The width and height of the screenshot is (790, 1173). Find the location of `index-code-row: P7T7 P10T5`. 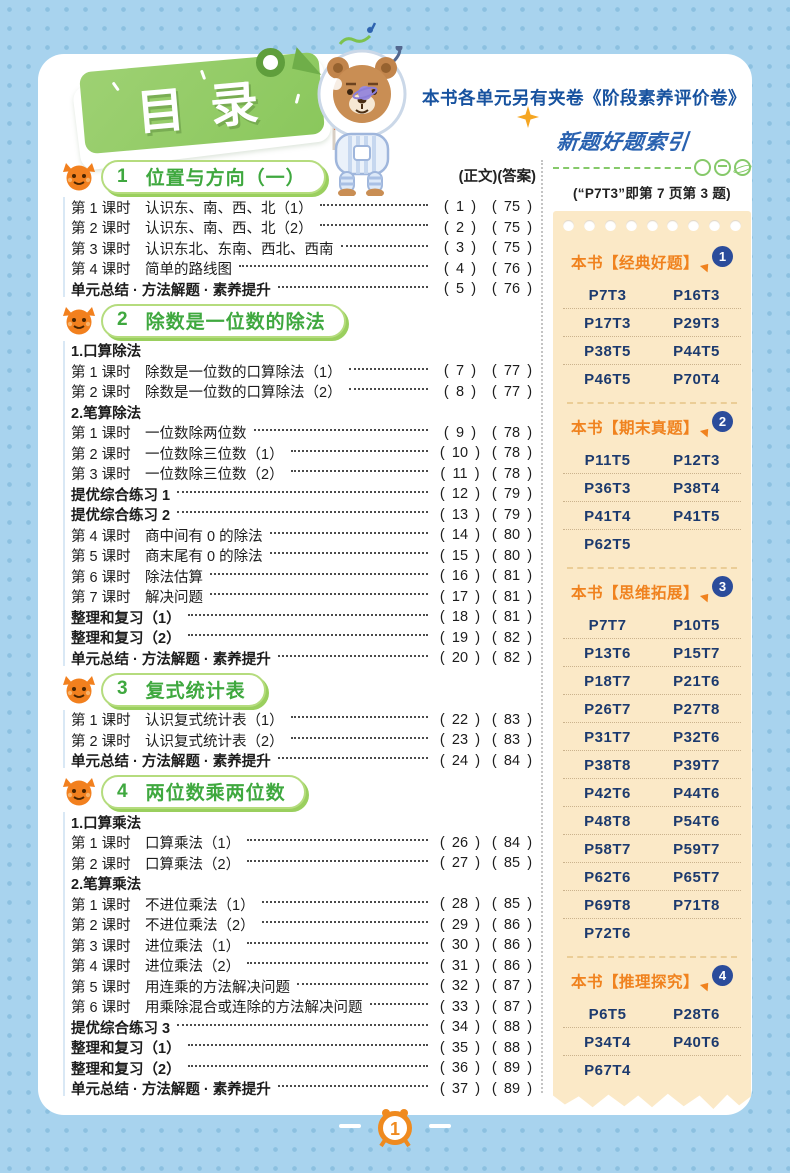

index-code-row: P7T7 P10T5 is located at coordinates (652, 625).